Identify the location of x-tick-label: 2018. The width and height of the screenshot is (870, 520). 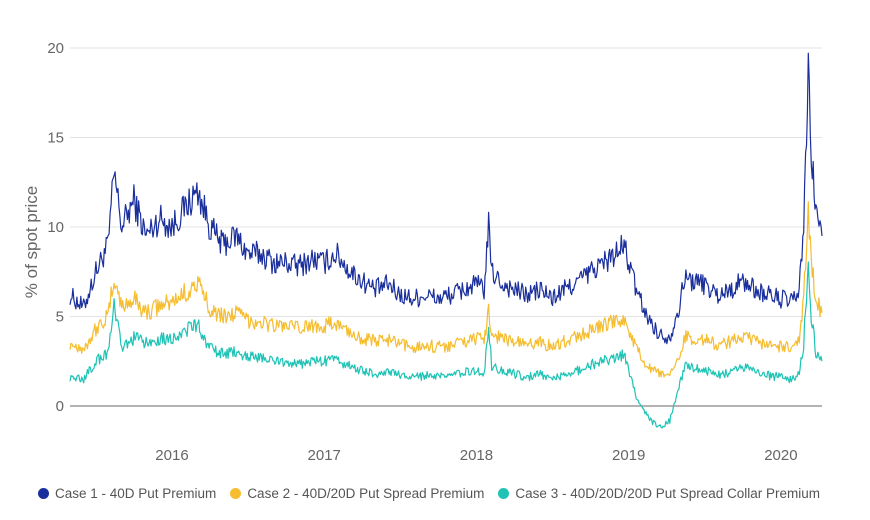
(476, 455).